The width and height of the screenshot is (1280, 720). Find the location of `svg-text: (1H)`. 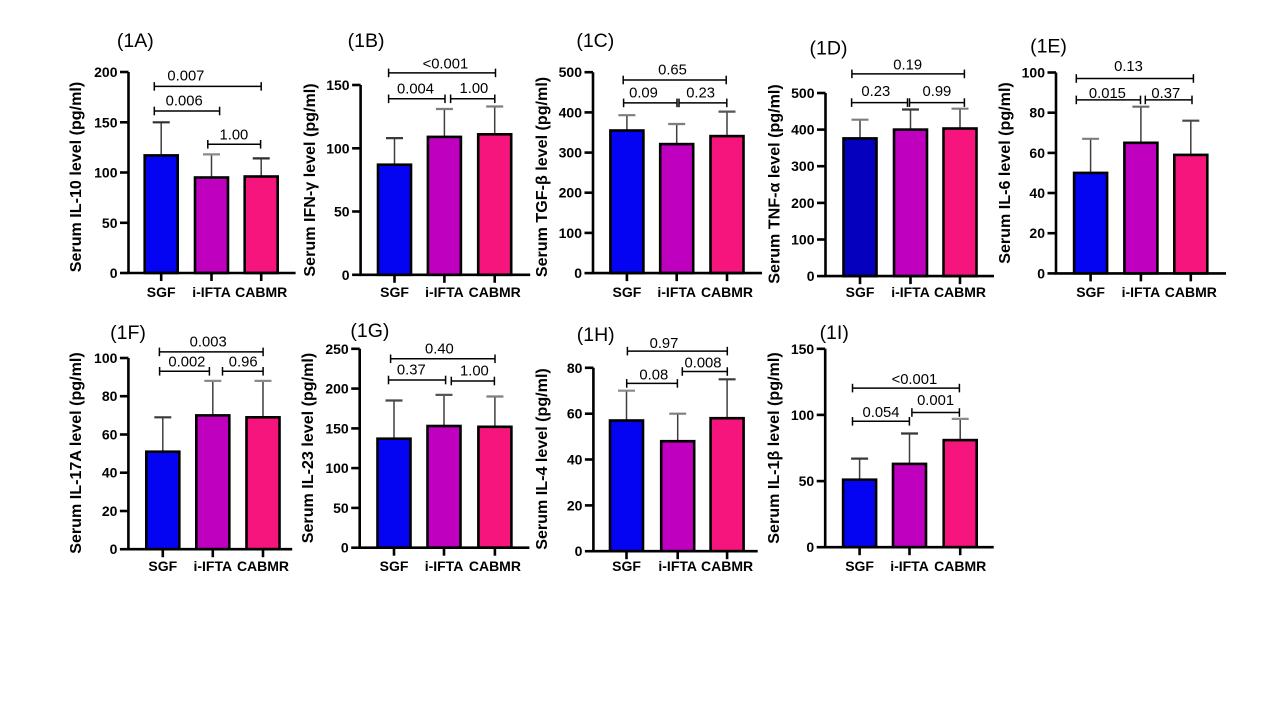

svg-text: (1H) is located at coordinates (596, 335).